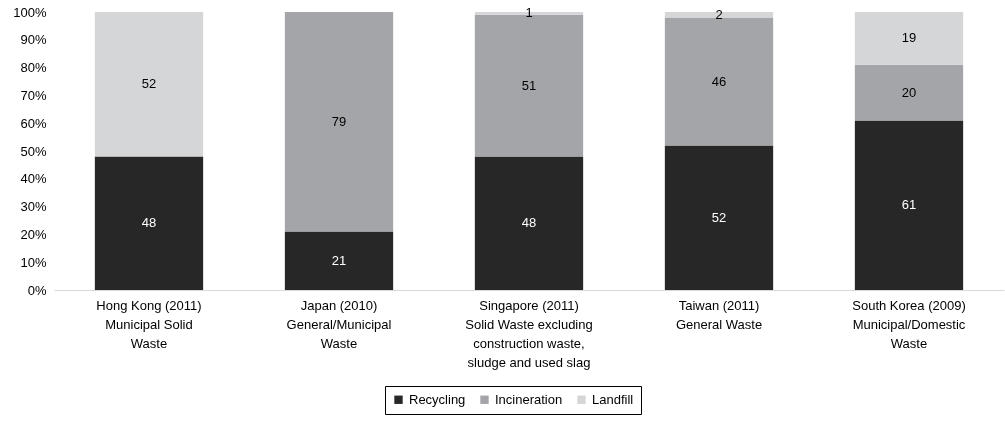 The image size is (1005, 421). What do you see at coordinates (33, 207) in the screenshot?
I see `y-tick-label: 30%` at bounding box center [33, 207].